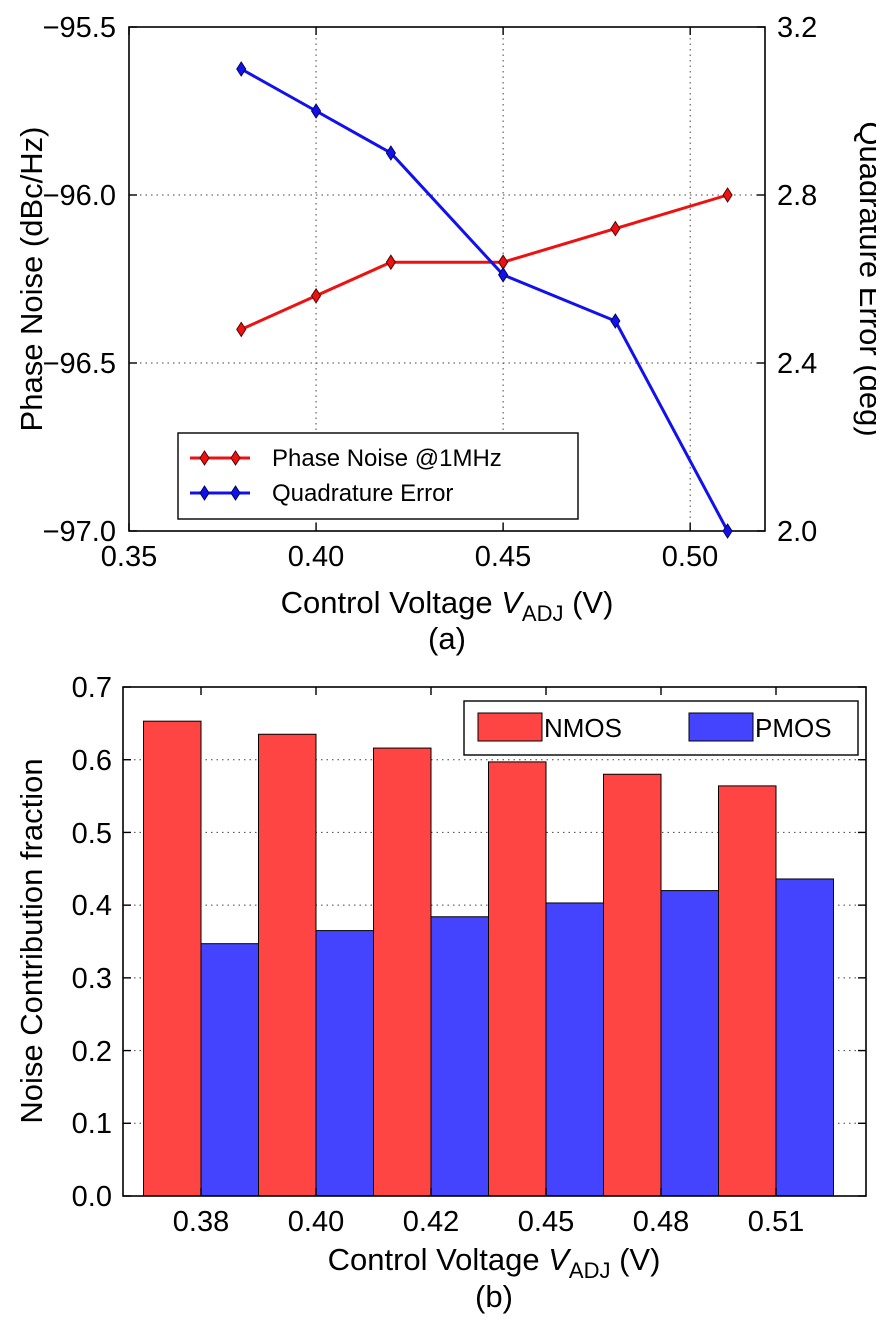 The height and width of the screenshot is (1319, 876). Describe the element at coordinates (797, 28) in the screenshot. I see `a-y-right-tick-label-0: 3.2` at that location.